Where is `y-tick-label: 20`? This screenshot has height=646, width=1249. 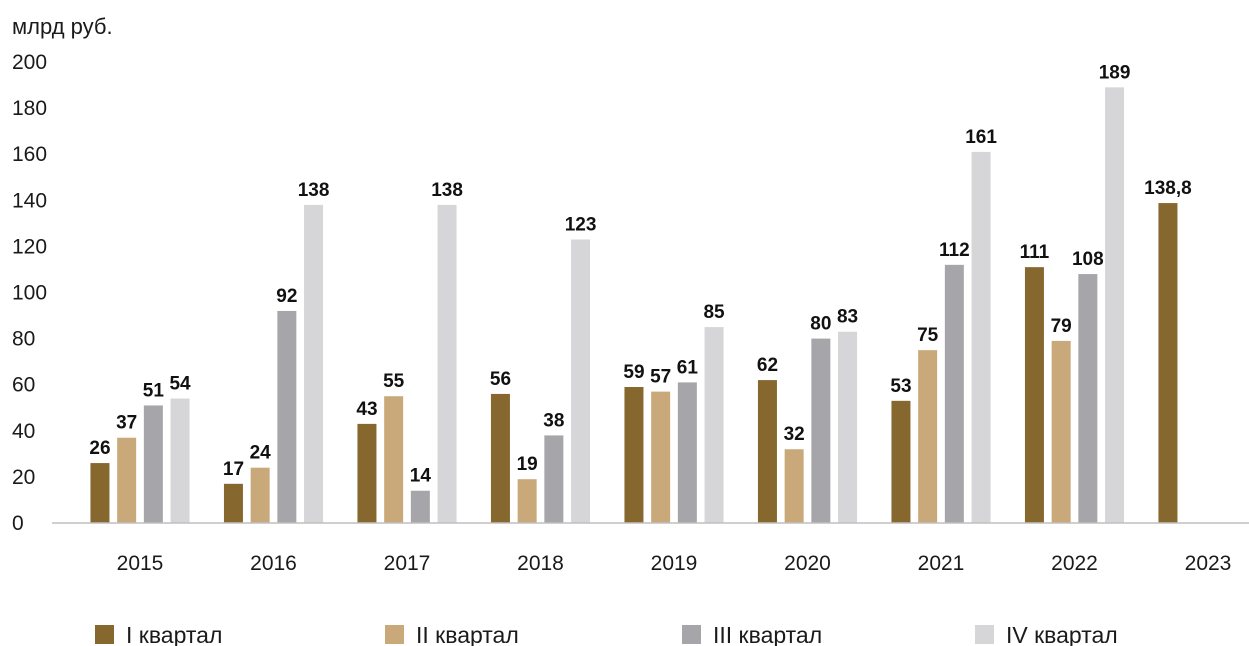 y-tick-label: 20 is located at coordinates (23, 477).